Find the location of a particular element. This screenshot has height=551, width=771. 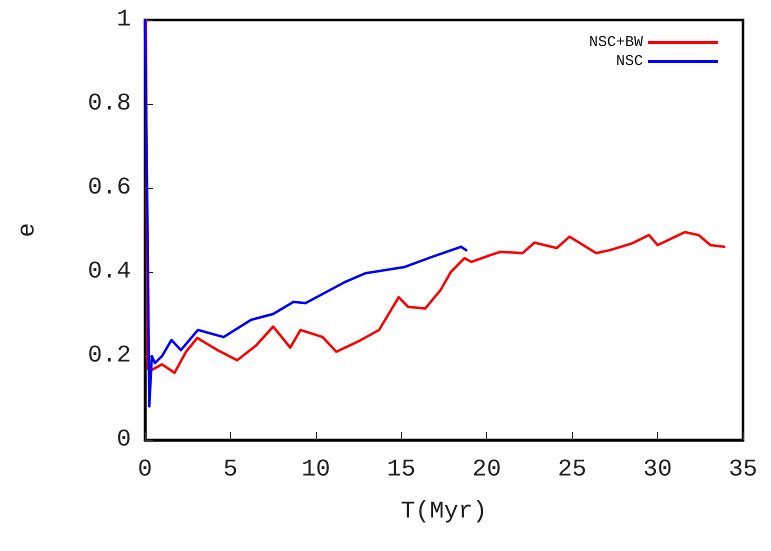

x-tick-label: 20 is located at coordinates (487, 470).